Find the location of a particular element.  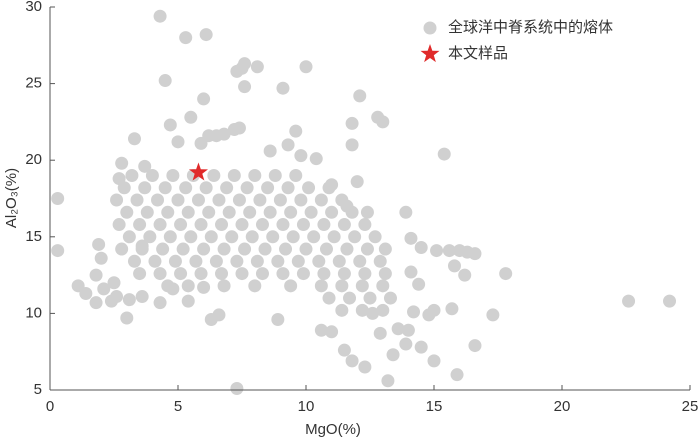

x-tick-label: 20 is located at coordinates (562, 406).